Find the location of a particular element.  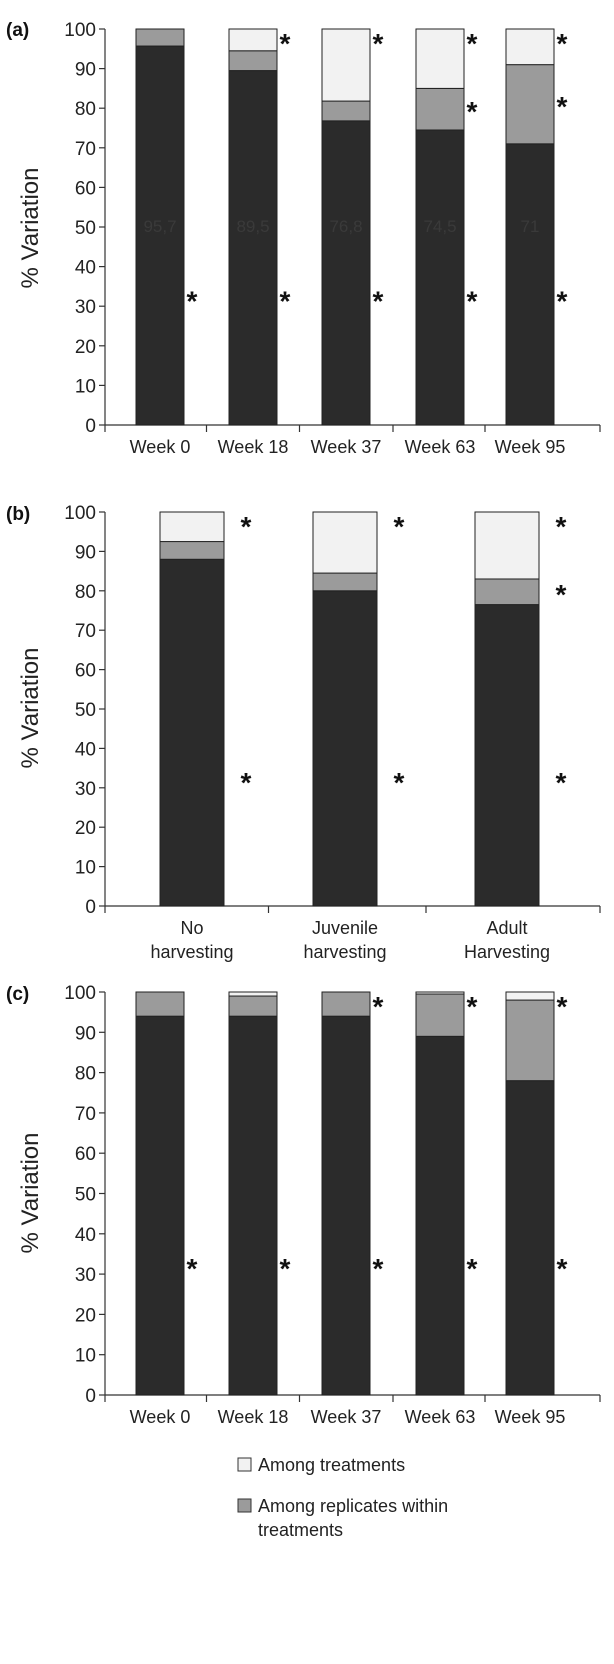

panel-label: (b) is located at coordinates (18, 514).